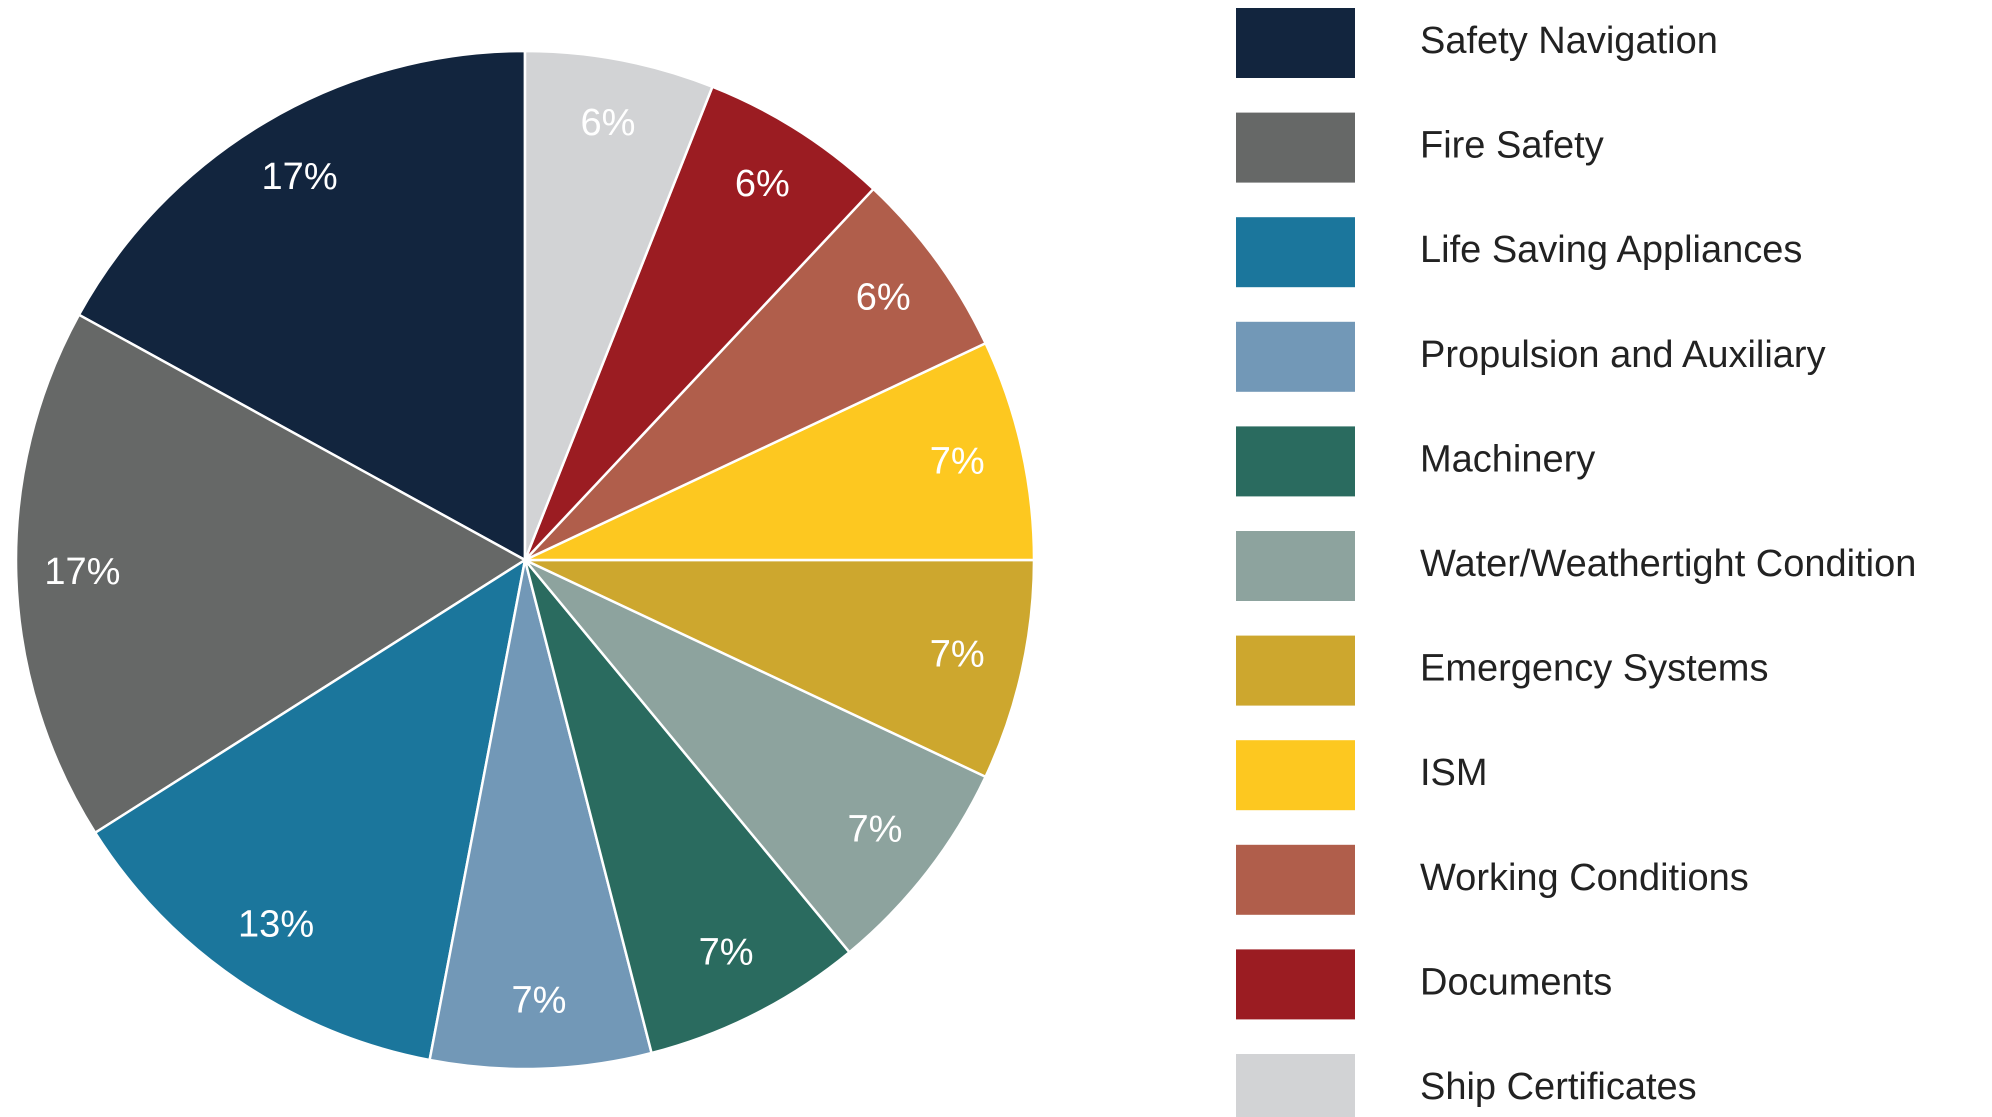 This screenshot has width=1992, height=1117. Describe the element at coordinates (1507, 459) in the screenshot. I see `legend-label: Machinery` at that location.